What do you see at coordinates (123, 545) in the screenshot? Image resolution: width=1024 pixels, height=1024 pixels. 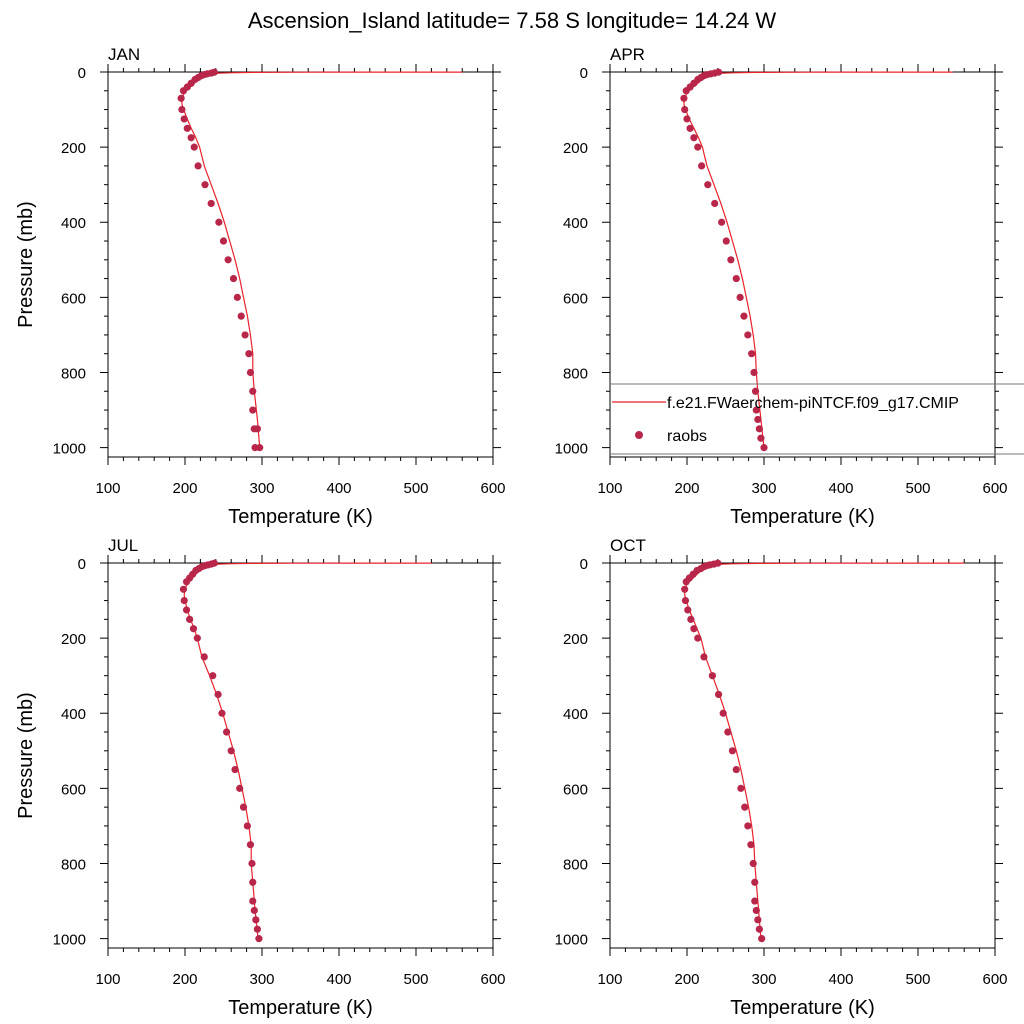 I see `panel-label: JUL` at bounding box center [123, 545].